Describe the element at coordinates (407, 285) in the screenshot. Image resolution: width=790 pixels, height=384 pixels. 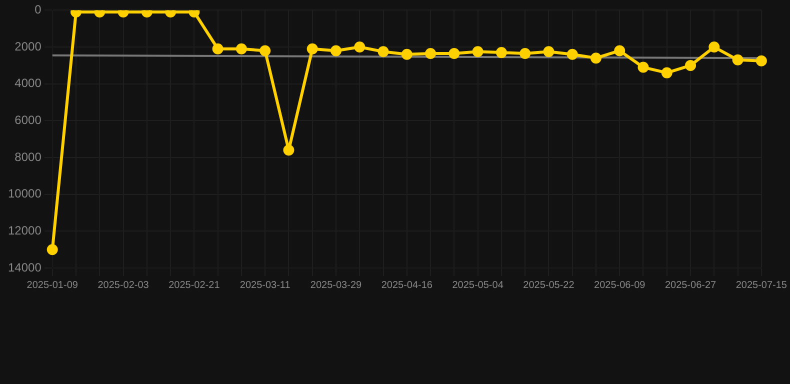
I see `x-tick-label: 2025-04-16` at that location.